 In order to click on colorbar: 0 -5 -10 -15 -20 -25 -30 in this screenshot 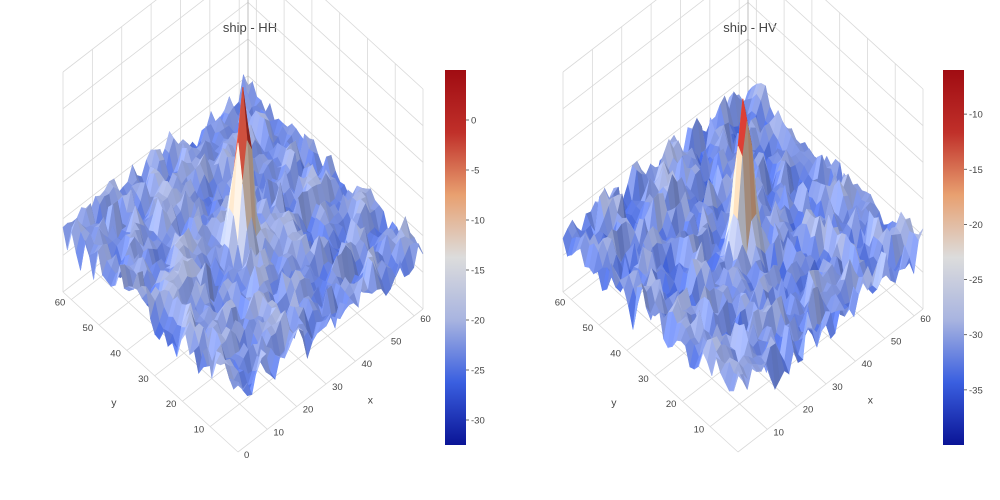, I will do `click(465, 257)`.